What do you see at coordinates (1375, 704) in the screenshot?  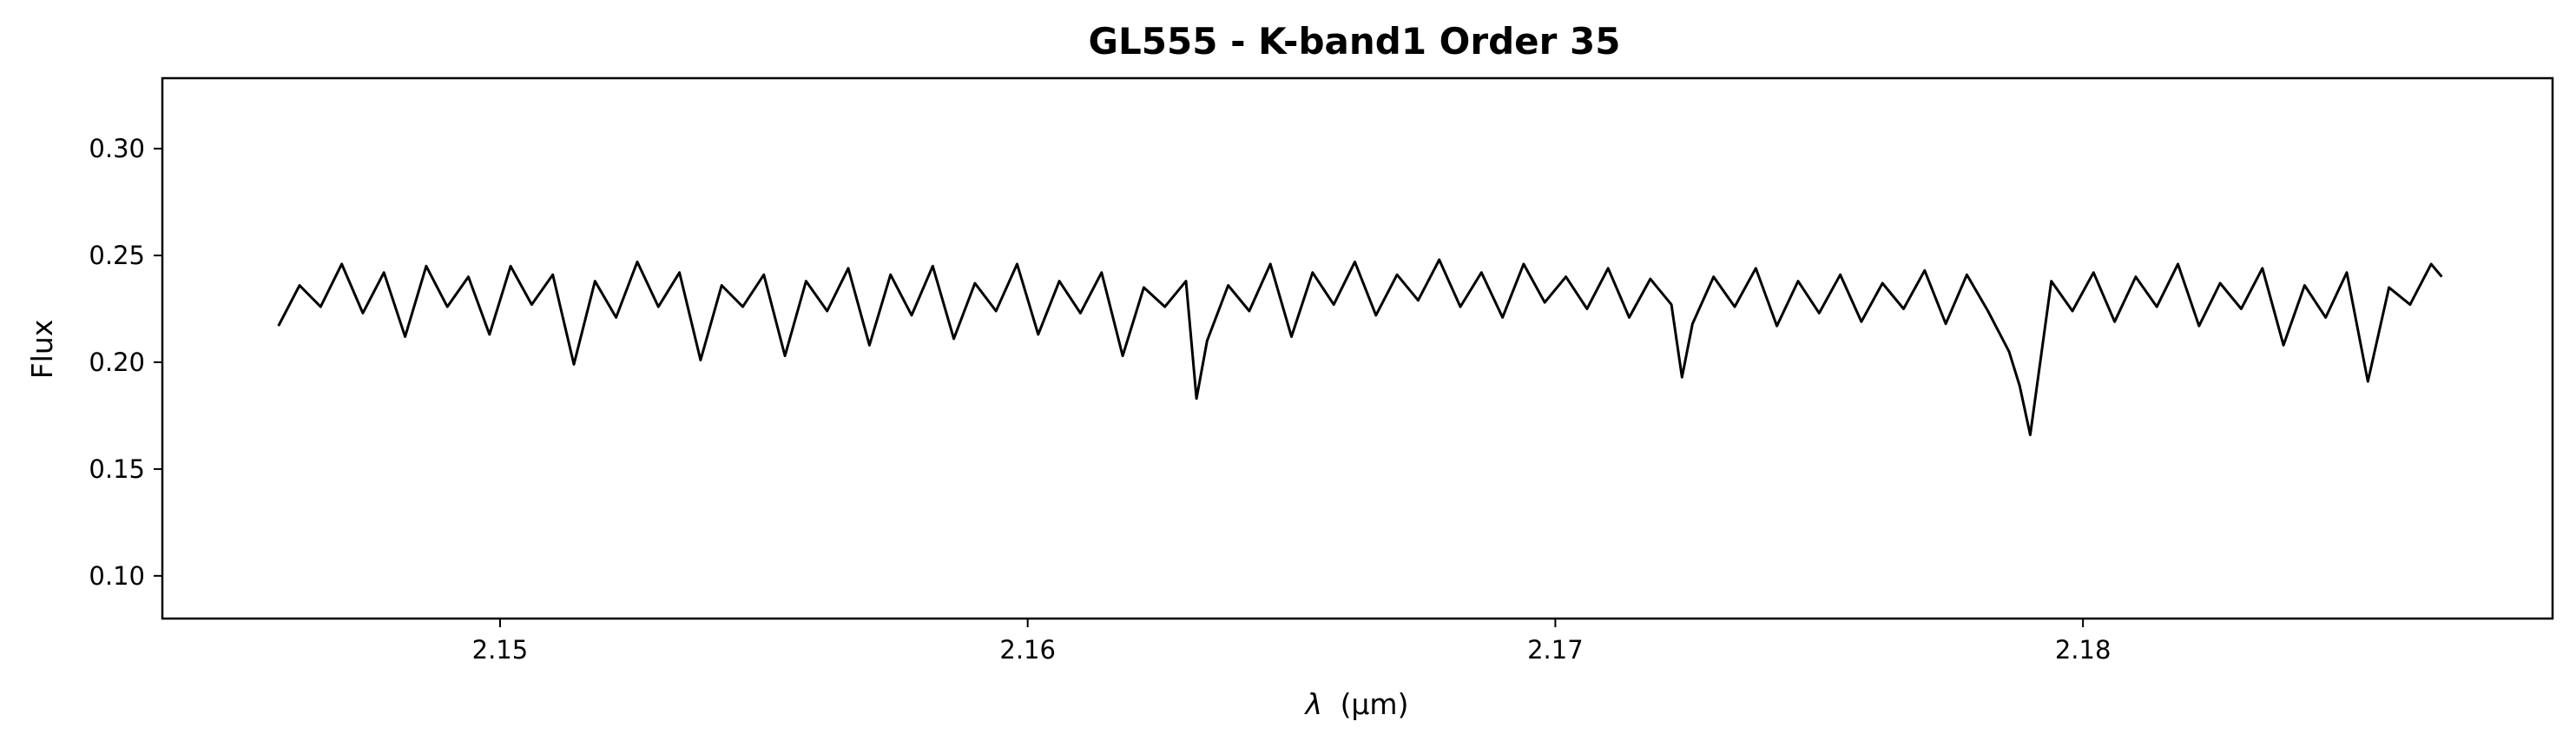 I see `x-axis-label-unit: (μm)` at bounding box center [1375, 704].